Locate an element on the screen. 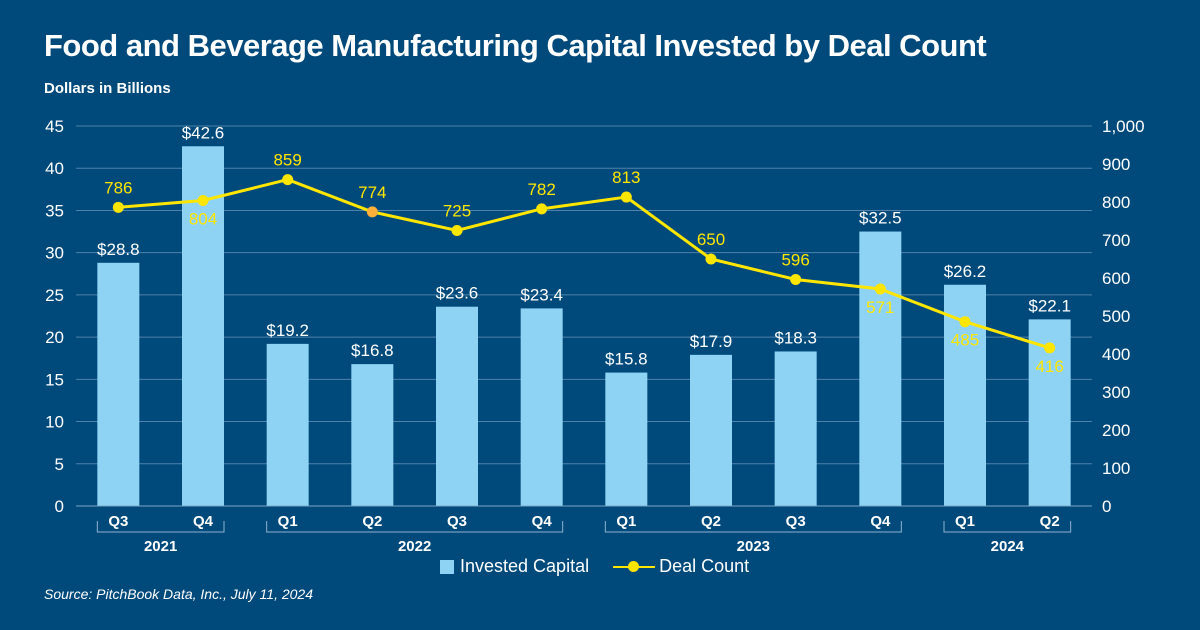  right-tick-label: 0 is located at coordinates (1106, 506).